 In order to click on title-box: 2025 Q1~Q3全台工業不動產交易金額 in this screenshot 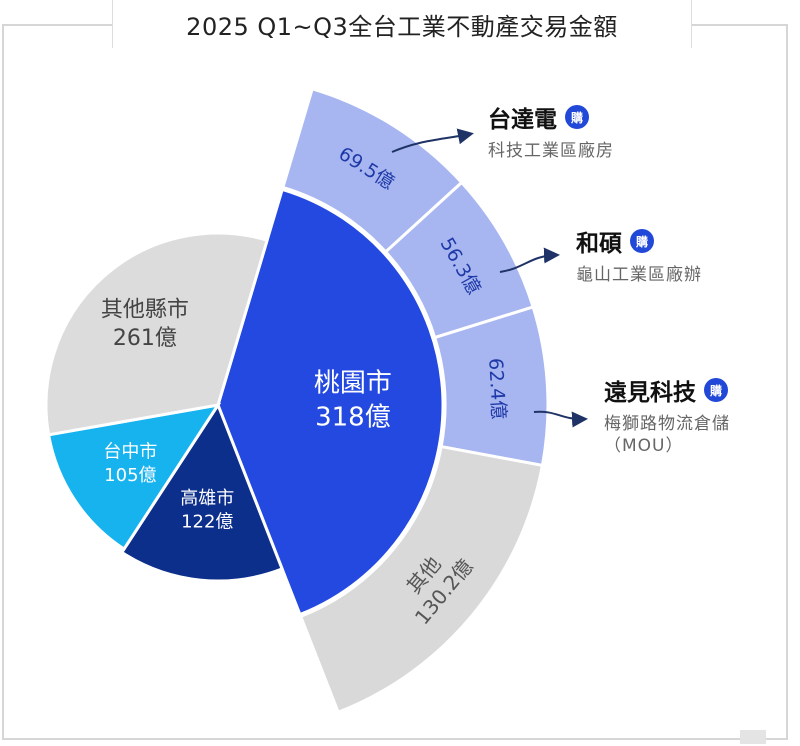, I will do `click(402, 24)`.